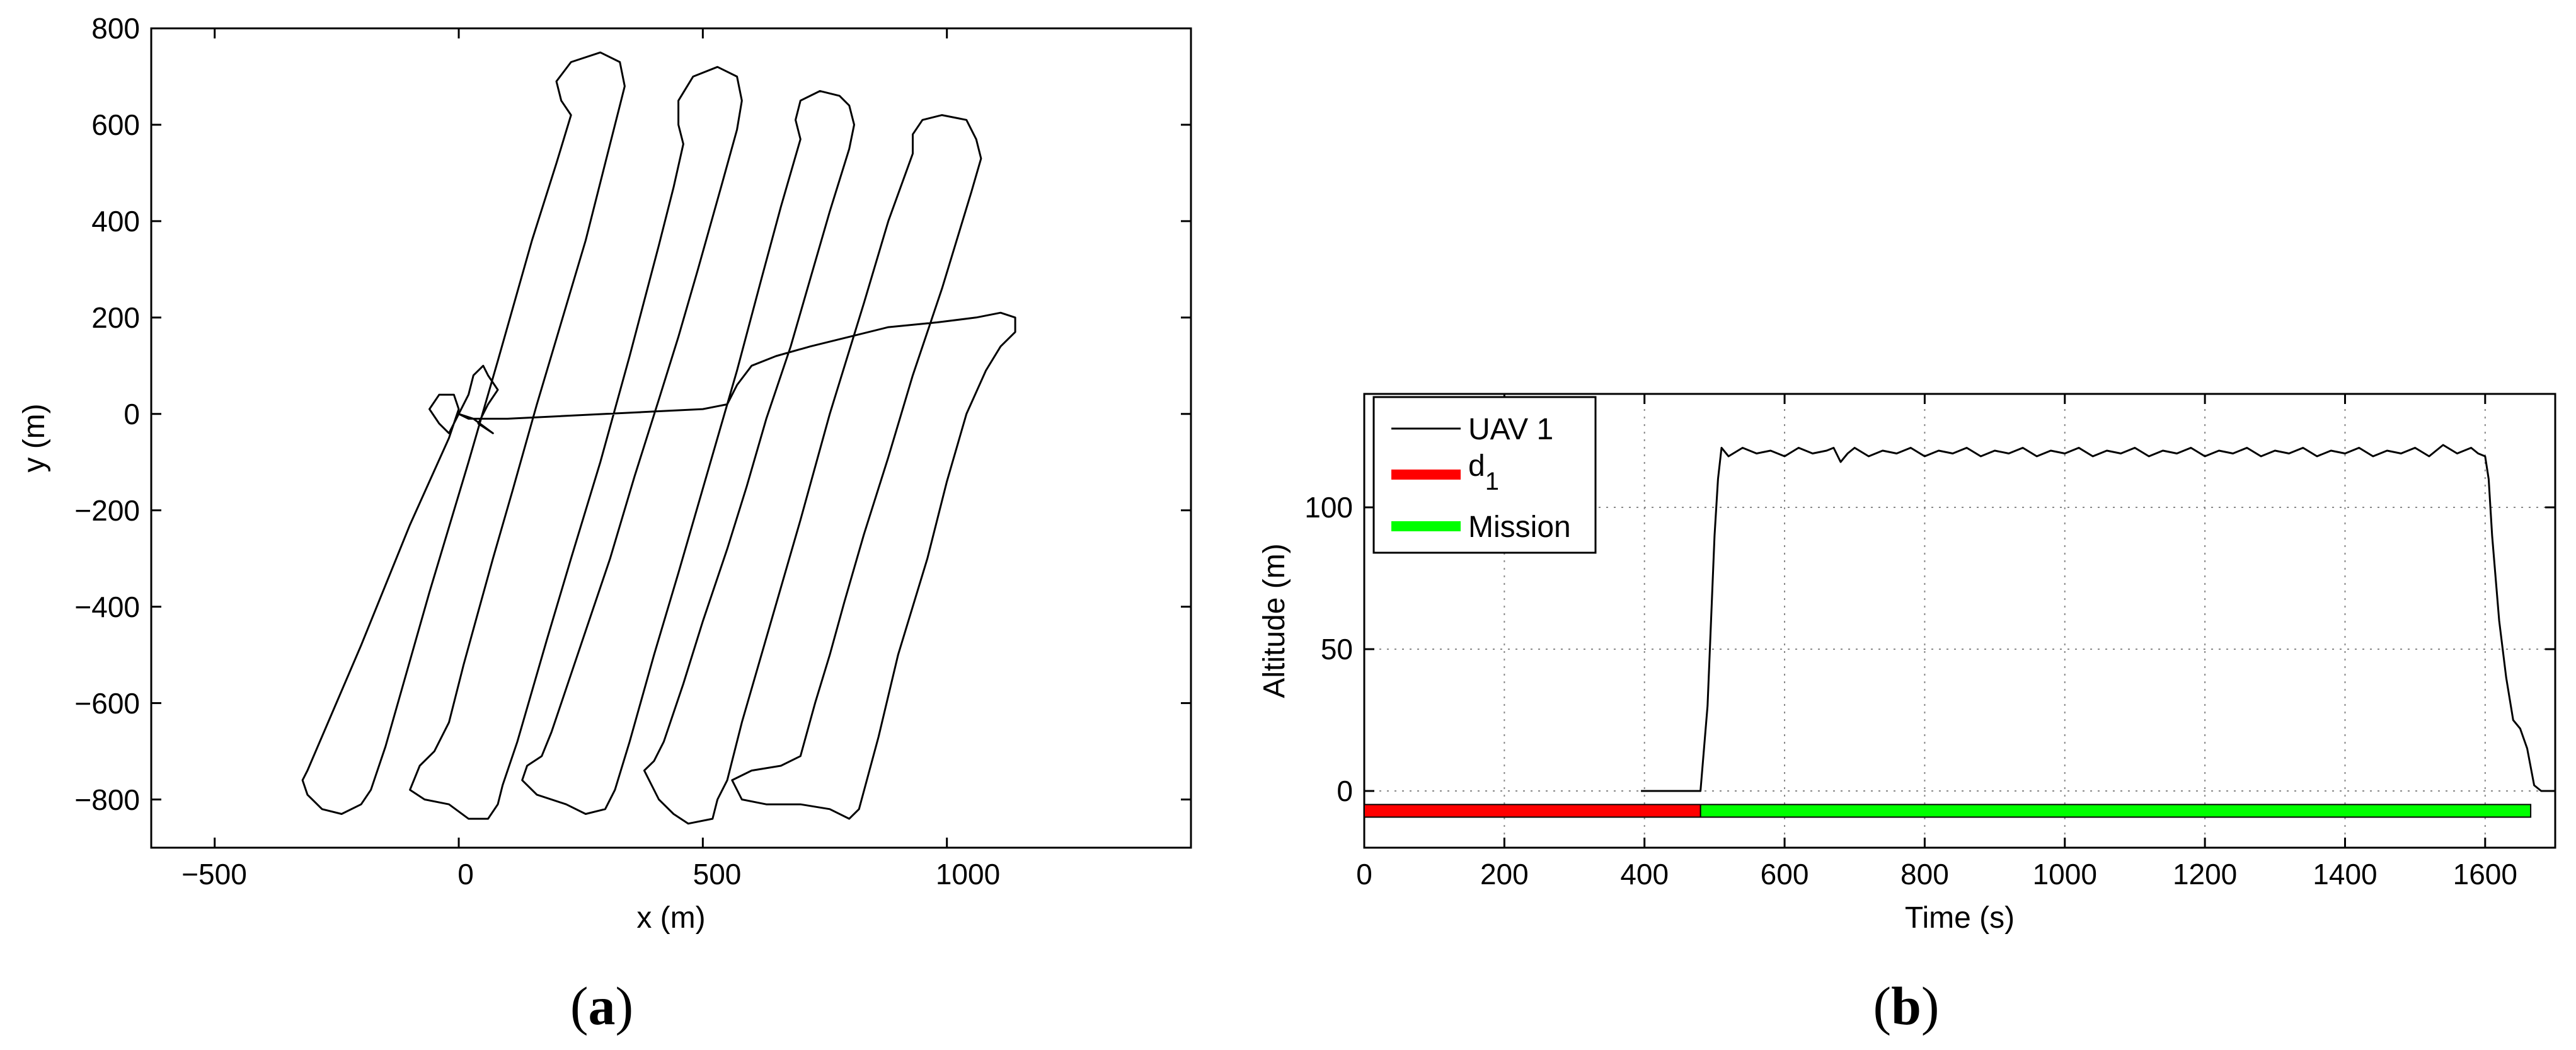 The width and height of the screenshot is (2576, 1050). What do you see at coordinates (590, 874) in the screenshot?
I see `panel-a-x-tick-labels: −500 0 500 1000` at bounding box center [590, 874].